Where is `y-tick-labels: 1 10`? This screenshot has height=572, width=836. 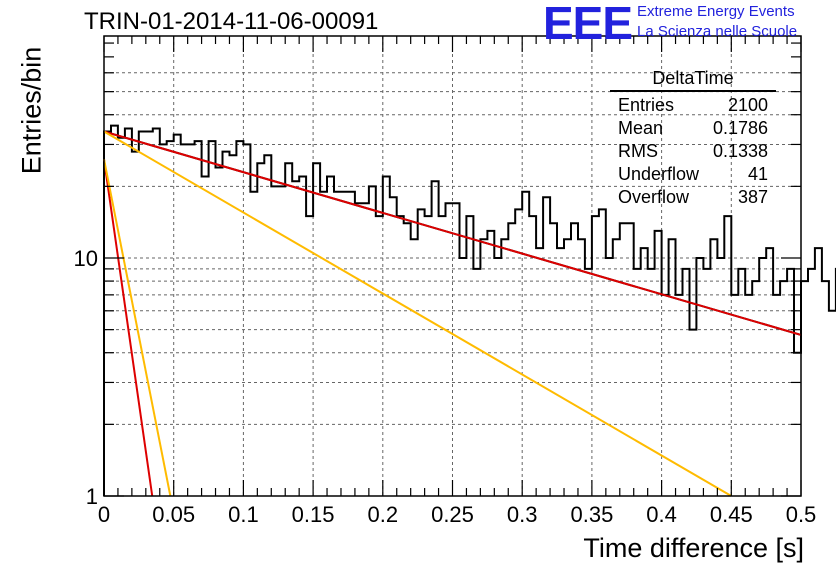 y-tick-labels: 1 10 is located at coordinates (86, 377).